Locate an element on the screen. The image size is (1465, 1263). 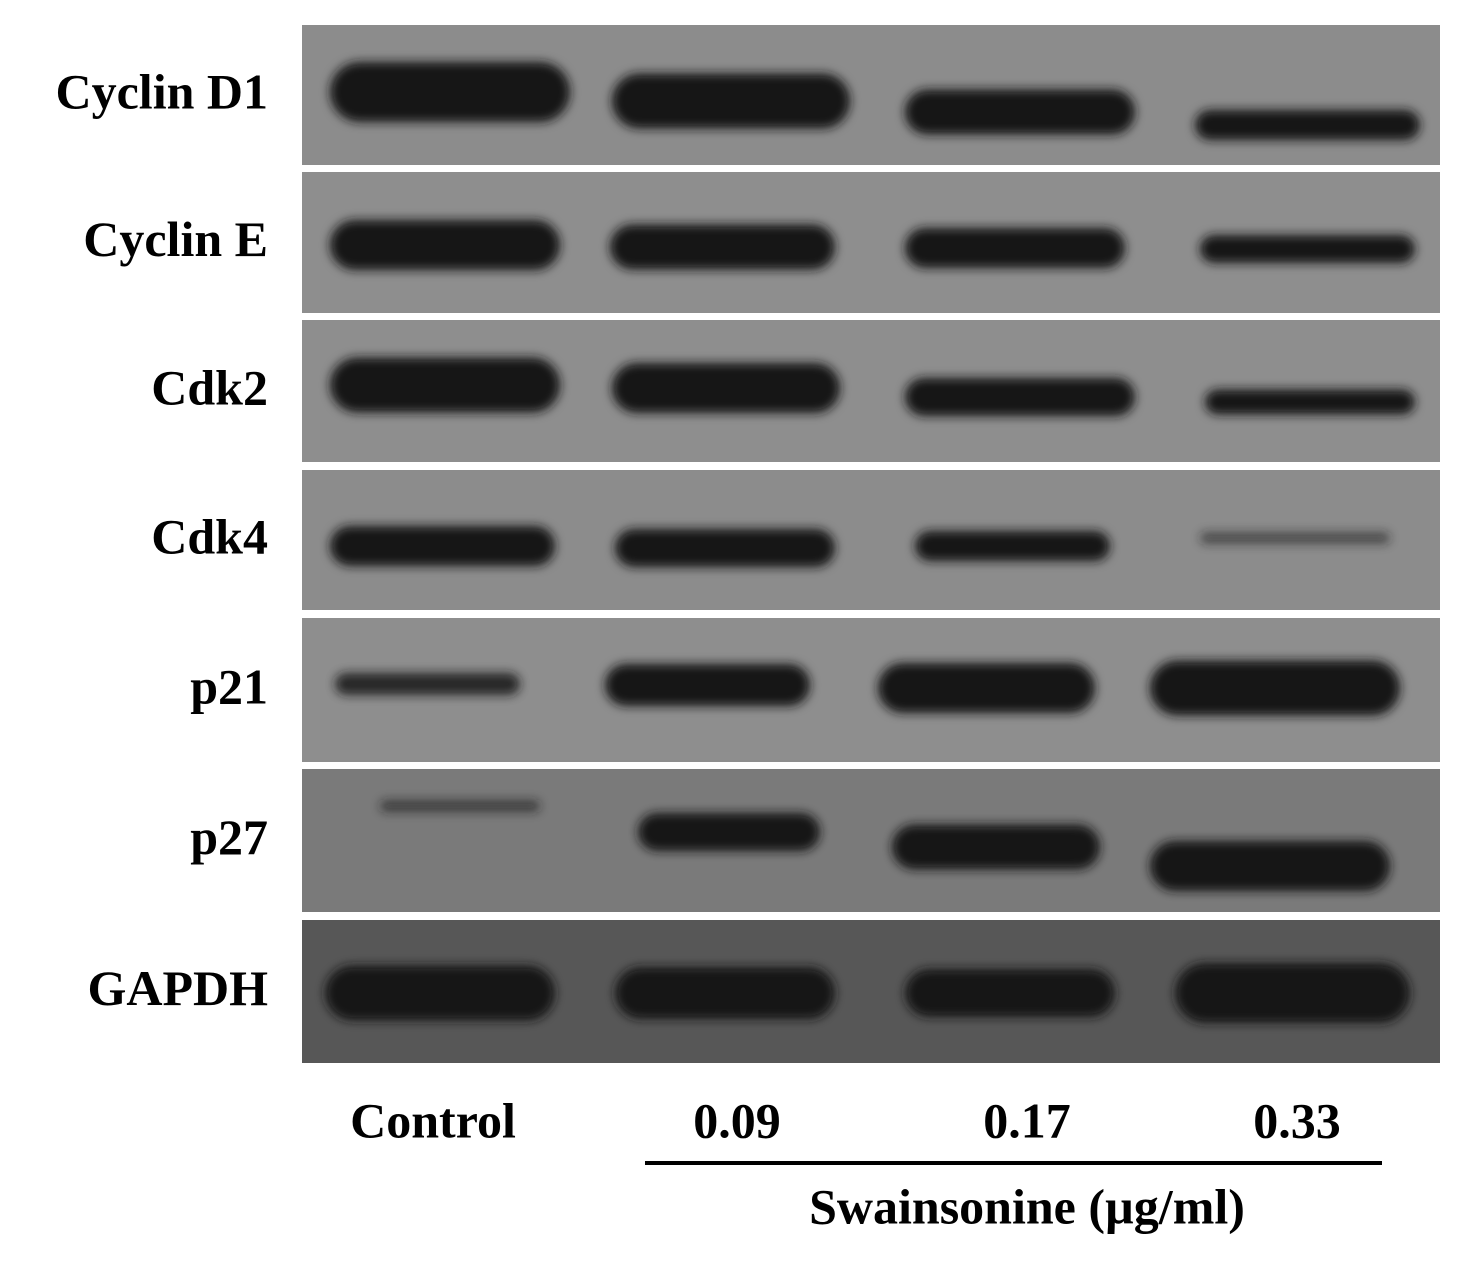
row-label: Cdk2 is located at coordinates (209, 387).